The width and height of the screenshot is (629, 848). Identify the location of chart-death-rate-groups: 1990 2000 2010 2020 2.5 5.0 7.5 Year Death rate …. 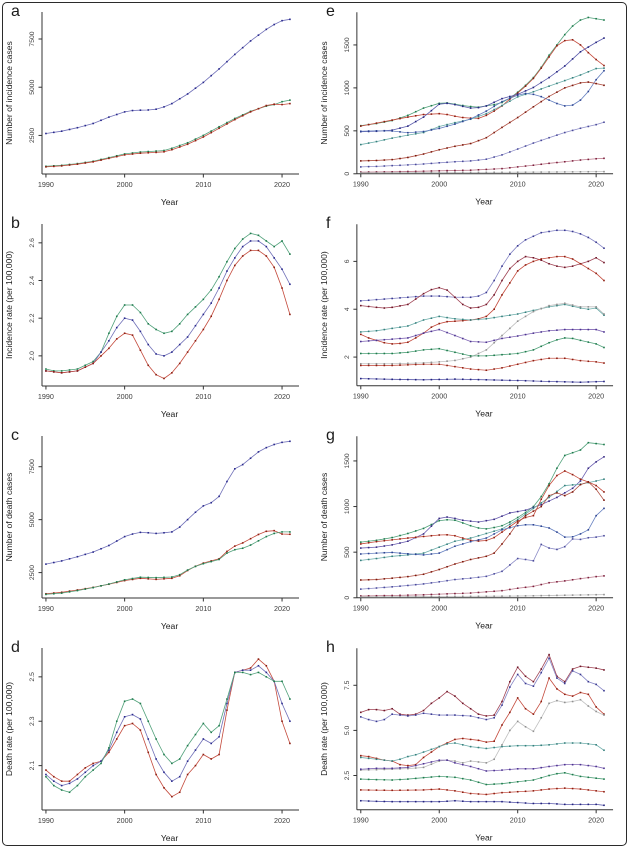
(466, 745).